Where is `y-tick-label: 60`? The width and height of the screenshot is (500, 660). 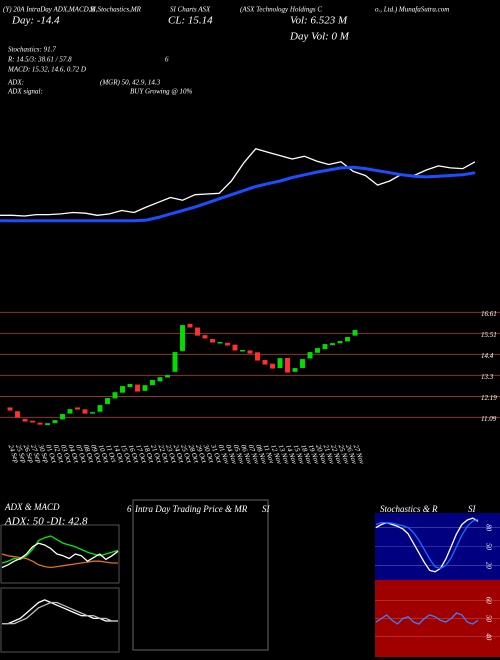 y-tick-label: 60 is located at coordinates (488, 601).